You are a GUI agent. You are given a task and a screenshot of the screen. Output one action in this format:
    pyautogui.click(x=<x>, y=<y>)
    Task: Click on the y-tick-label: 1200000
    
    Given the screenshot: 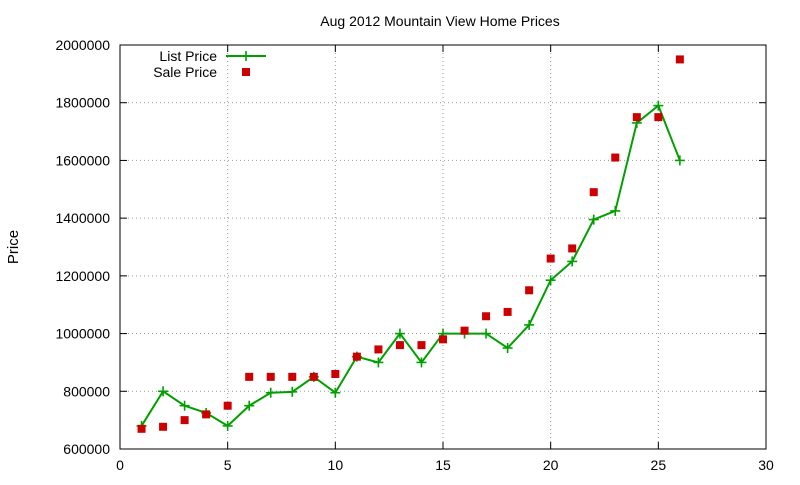 What is the action you would take?
    pyautogui.click(x=82, y=276)
    